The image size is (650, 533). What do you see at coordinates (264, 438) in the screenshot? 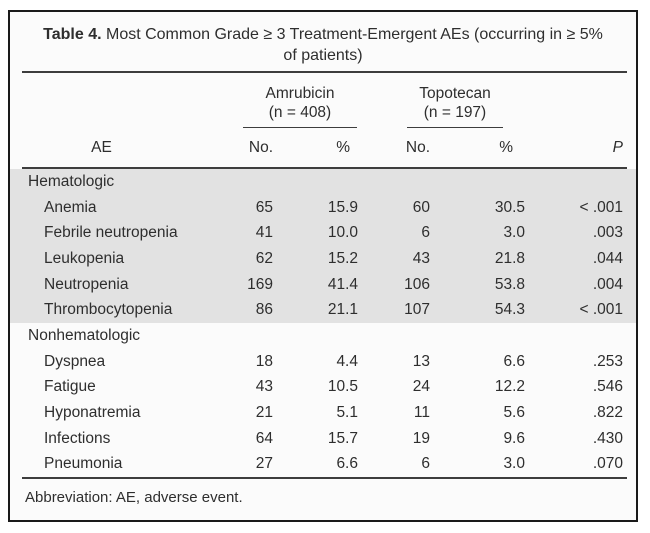
I see `amrubicin-no-cell: 64` at bounding box center [264, 438].